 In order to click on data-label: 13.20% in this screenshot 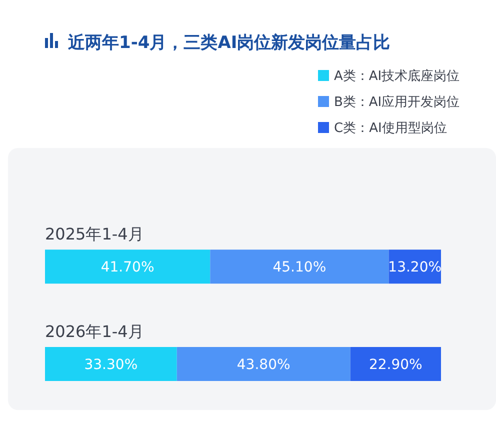, I will do `click(415, 268)`.